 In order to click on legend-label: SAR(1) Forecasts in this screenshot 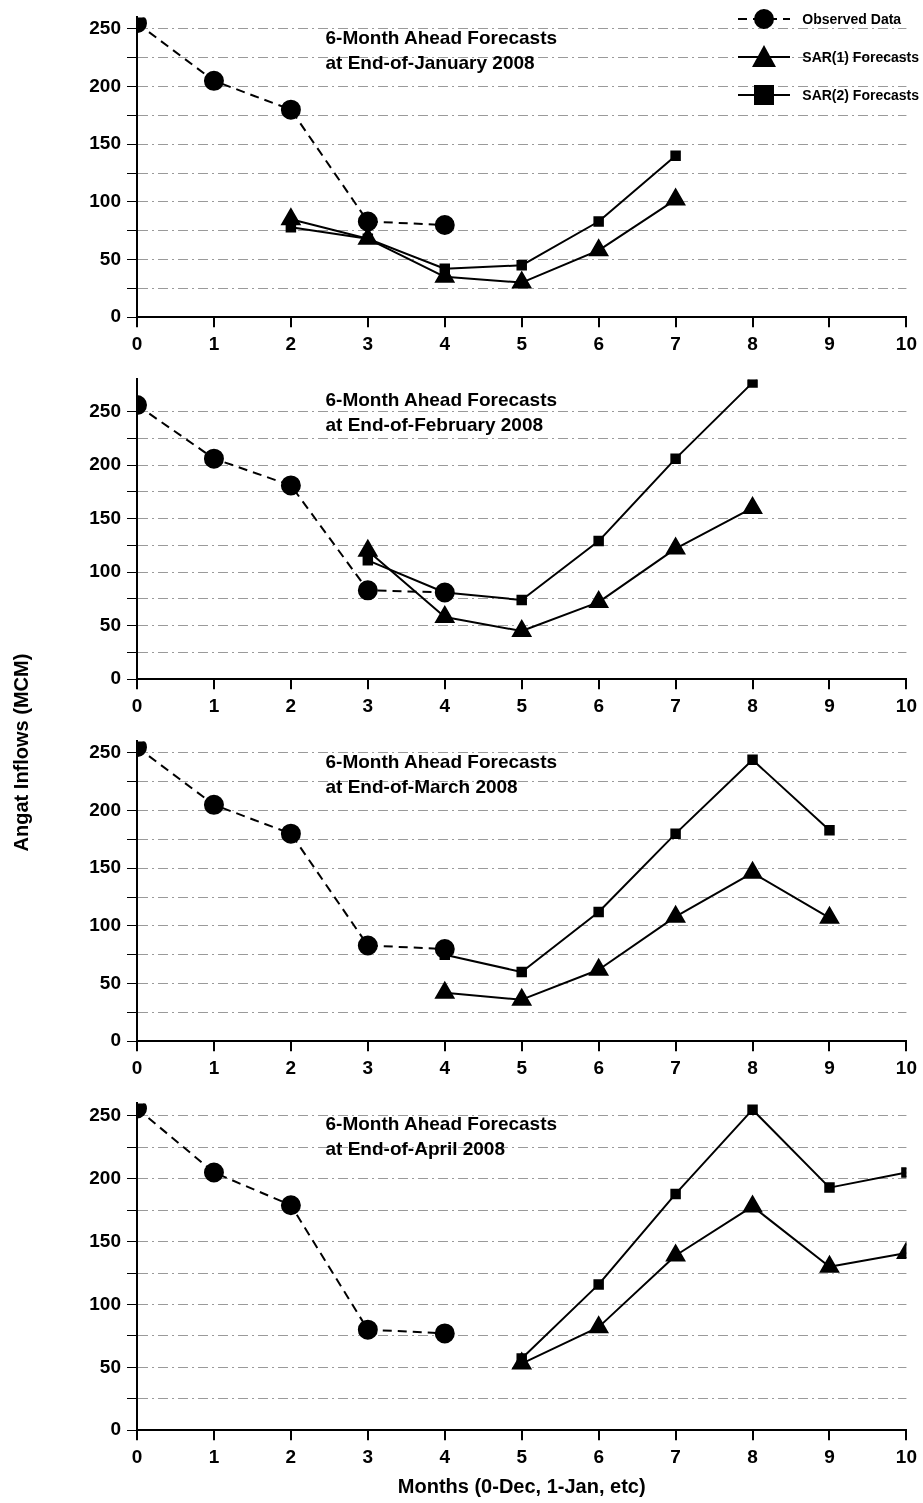, I will do `click(860, 57)`.